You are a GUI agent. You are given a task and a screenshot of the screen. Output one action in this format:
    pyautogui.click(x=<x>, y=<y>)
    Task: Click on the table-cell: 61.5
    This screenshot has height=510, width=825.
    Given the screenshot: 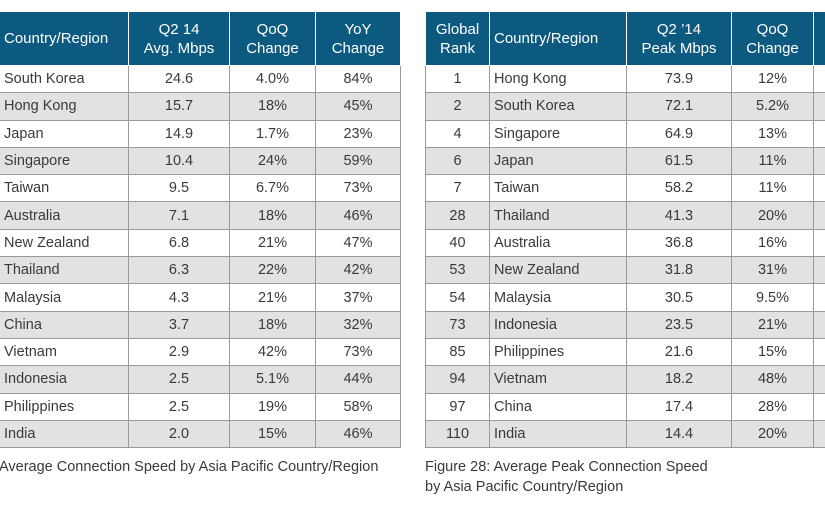 What is the action you would take?
    pyautogui.click(x=679, y=161)
    